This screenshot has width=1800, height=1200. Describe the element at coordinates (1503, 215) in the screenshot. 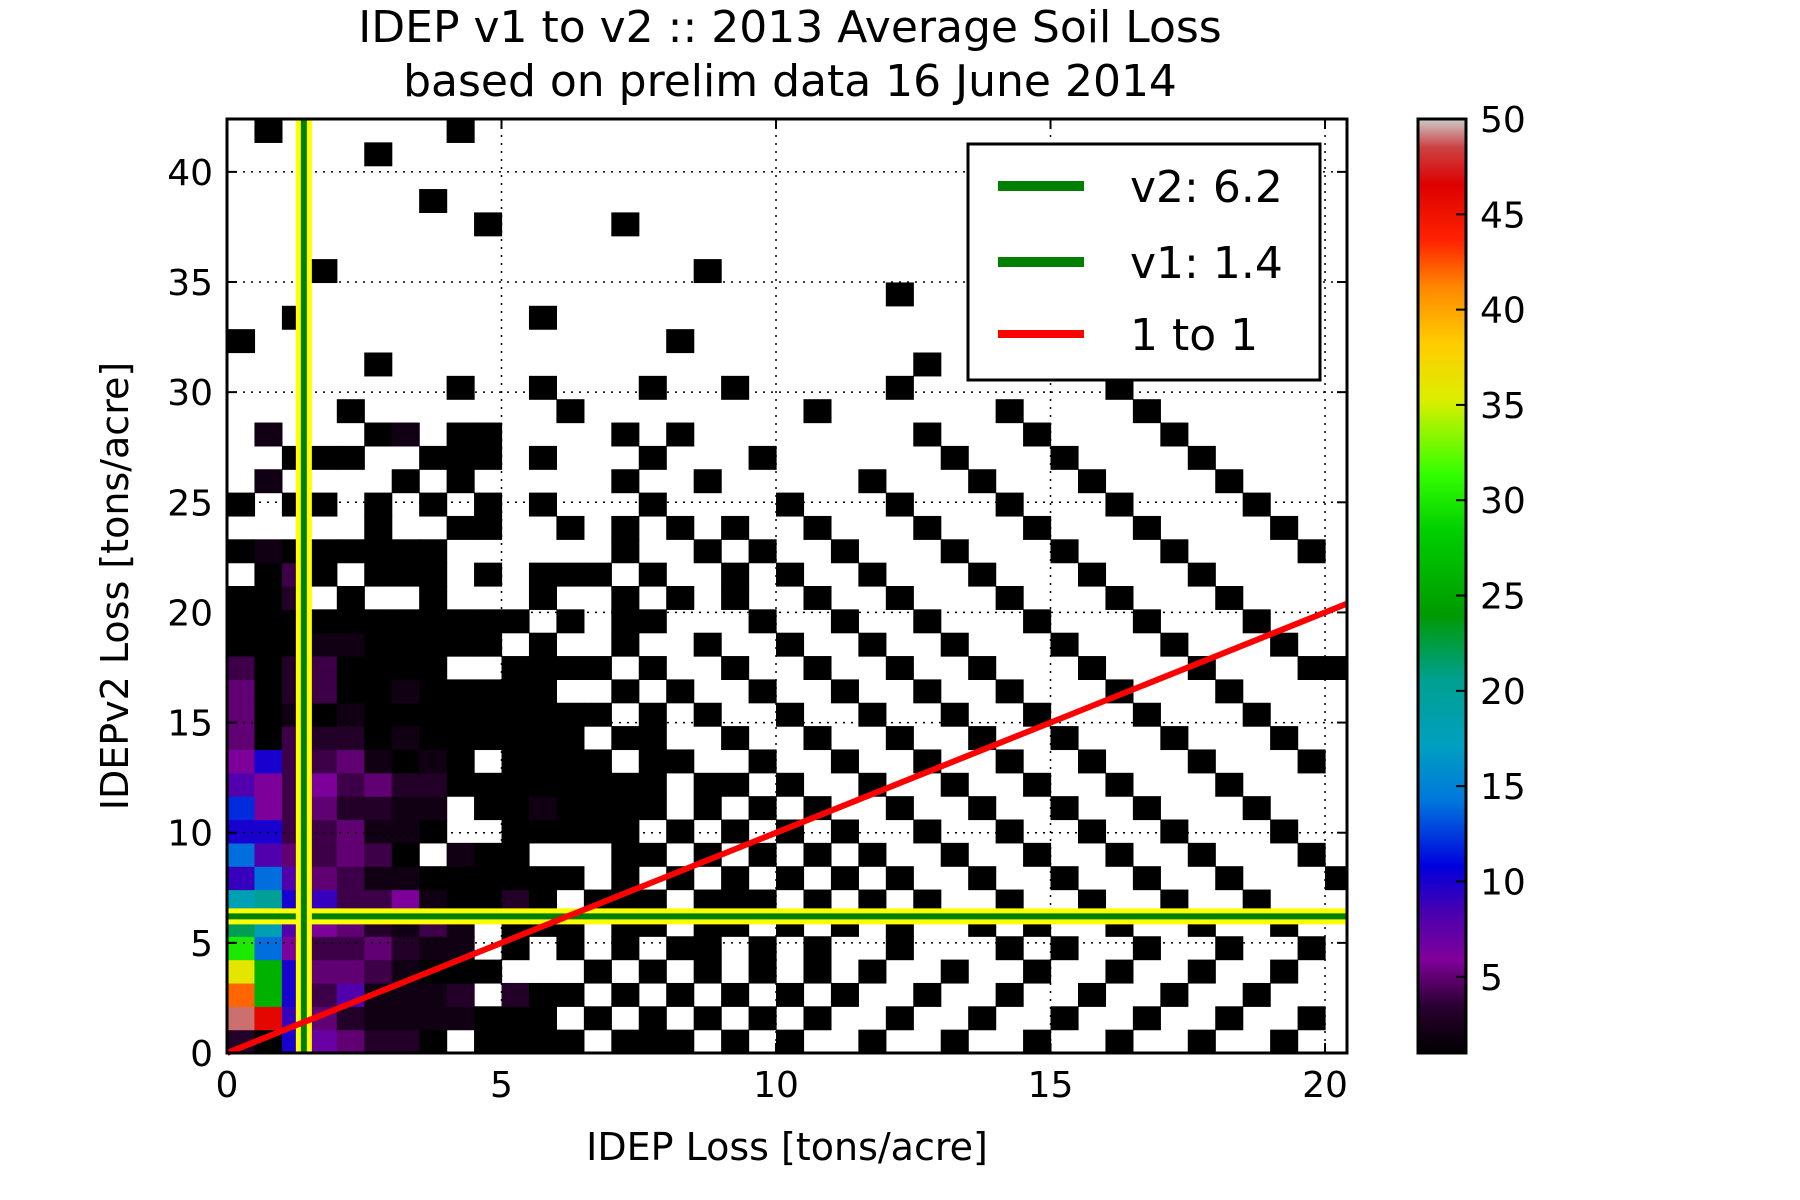

I see `colorbar-tick-label: 45` at that location.